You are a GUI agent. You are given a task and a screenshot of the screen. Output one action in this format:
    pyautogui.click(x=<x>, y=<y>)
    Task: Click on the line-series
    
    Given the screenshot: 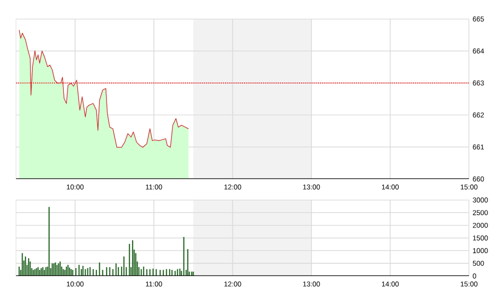 What is the action you would take?
    pyautogui.click(x=103, y=89)
    